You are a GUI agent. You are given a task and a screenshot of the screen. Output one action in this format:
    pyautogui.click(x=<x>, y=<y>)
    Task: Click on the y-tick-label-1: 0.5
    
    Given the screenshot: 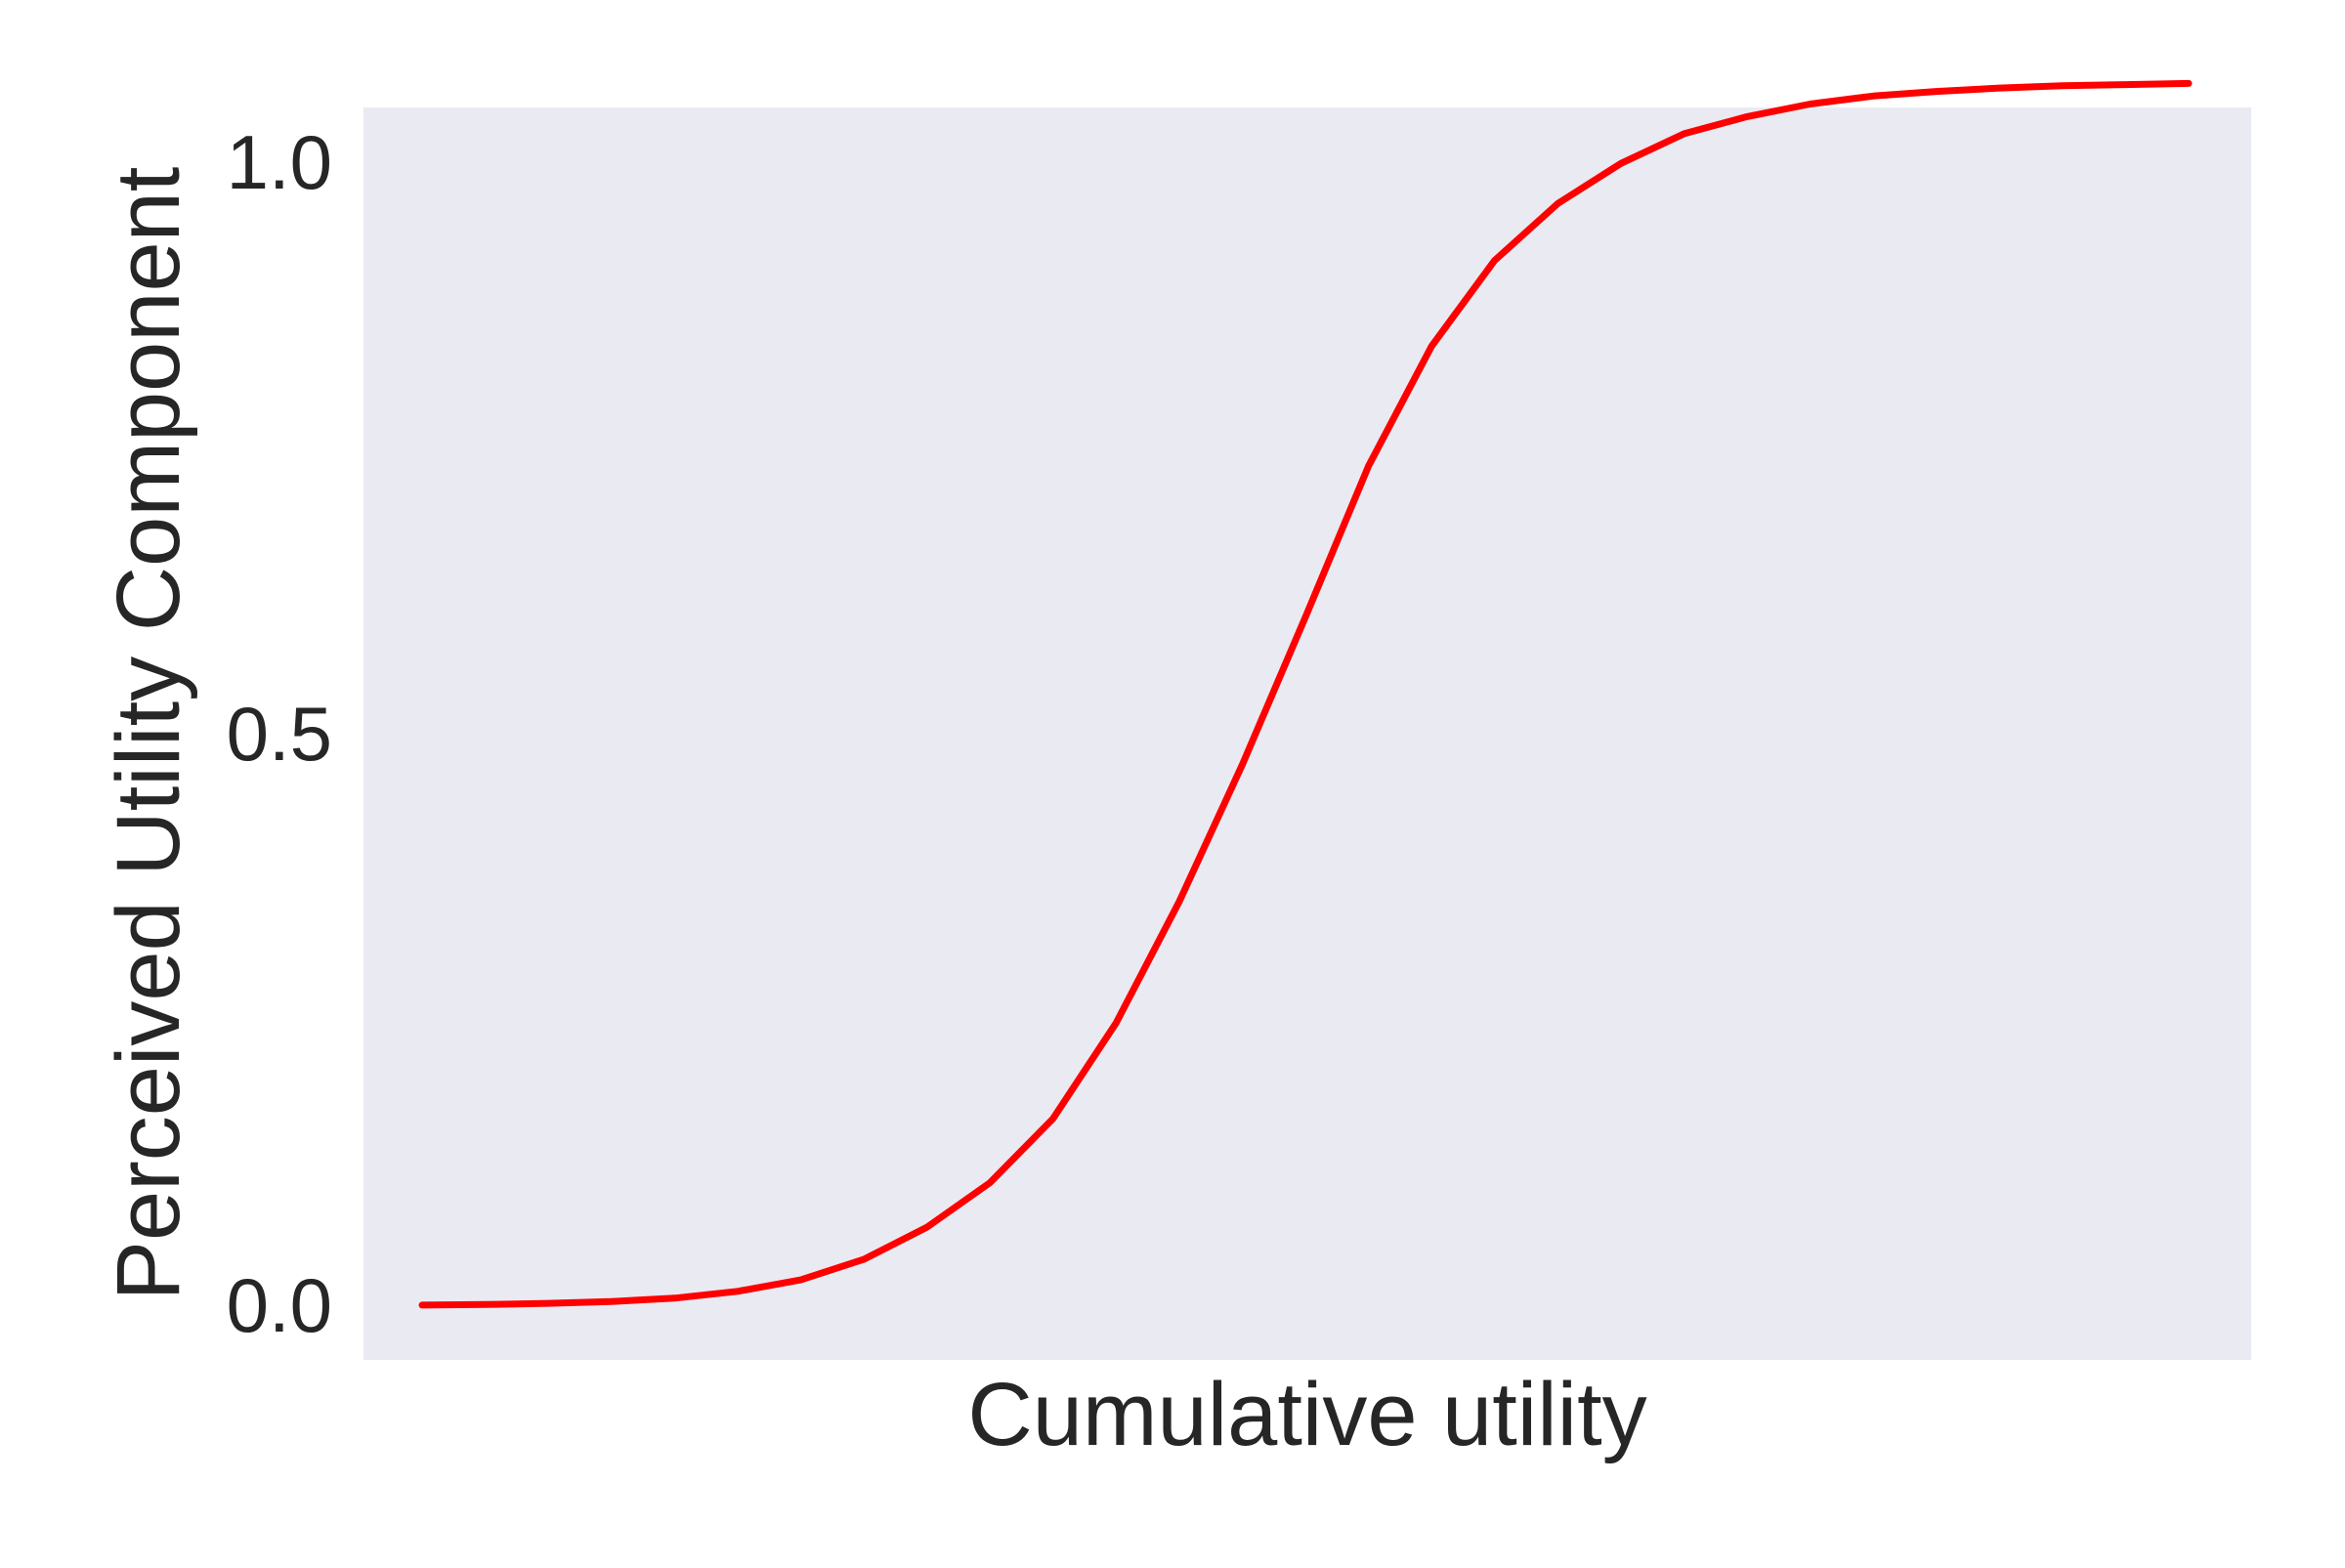 What is the action you would take?
    pyautogui.click(x=279, y=734)
    